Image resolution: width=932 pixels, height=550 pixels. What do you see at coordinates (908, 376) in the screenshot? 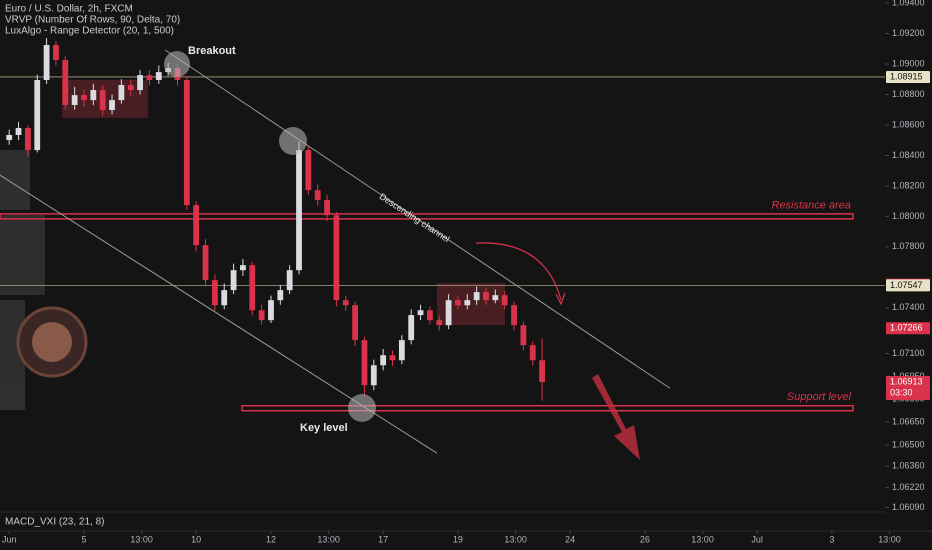
I see `y-tick-label: 1.06950` at bounding box center [908, 376].